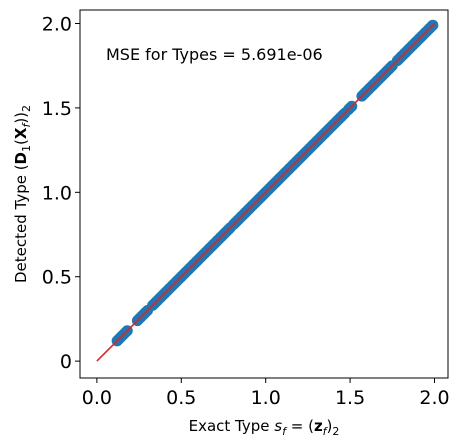 This screenshot has width=460, height=446. Describe the element at coordinates (57, 278) in the screenshot. I see `y-tick-label: 0.5` at that location.